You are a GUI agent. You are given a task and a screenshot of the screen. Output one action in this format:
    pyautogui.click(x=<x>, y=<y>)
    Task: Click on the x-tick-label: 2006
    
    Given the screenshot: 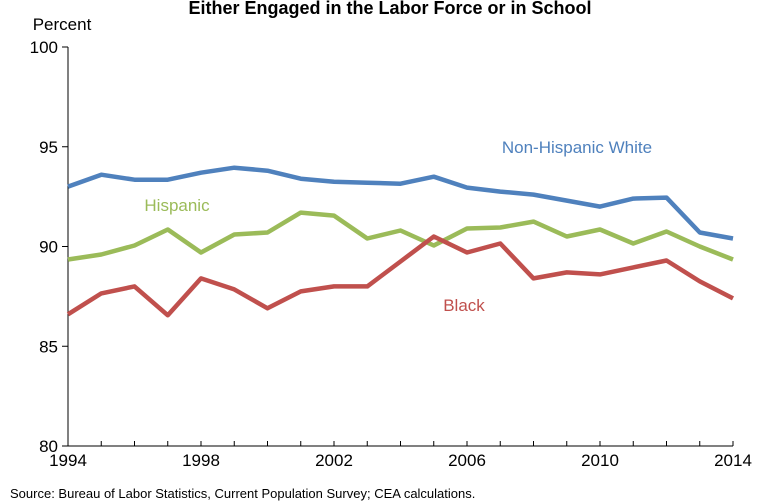 What is the action you would take?
    pyautogui.click(x=467, y=460)
    